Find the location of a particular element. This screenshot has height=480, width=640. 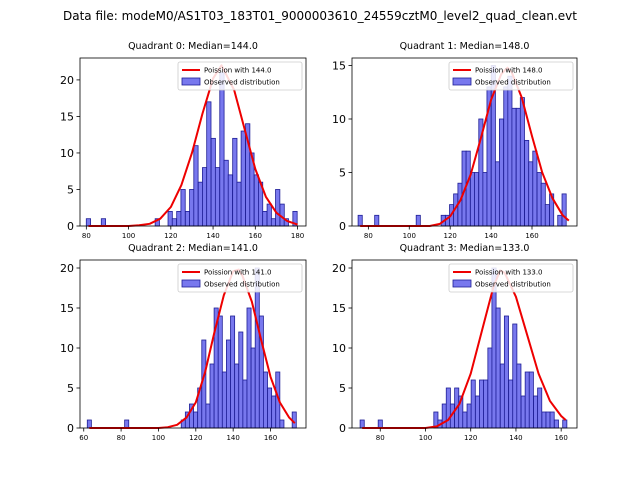

legend-poisson-label: Poission with 133.0 is located at coordinates (509, 273).